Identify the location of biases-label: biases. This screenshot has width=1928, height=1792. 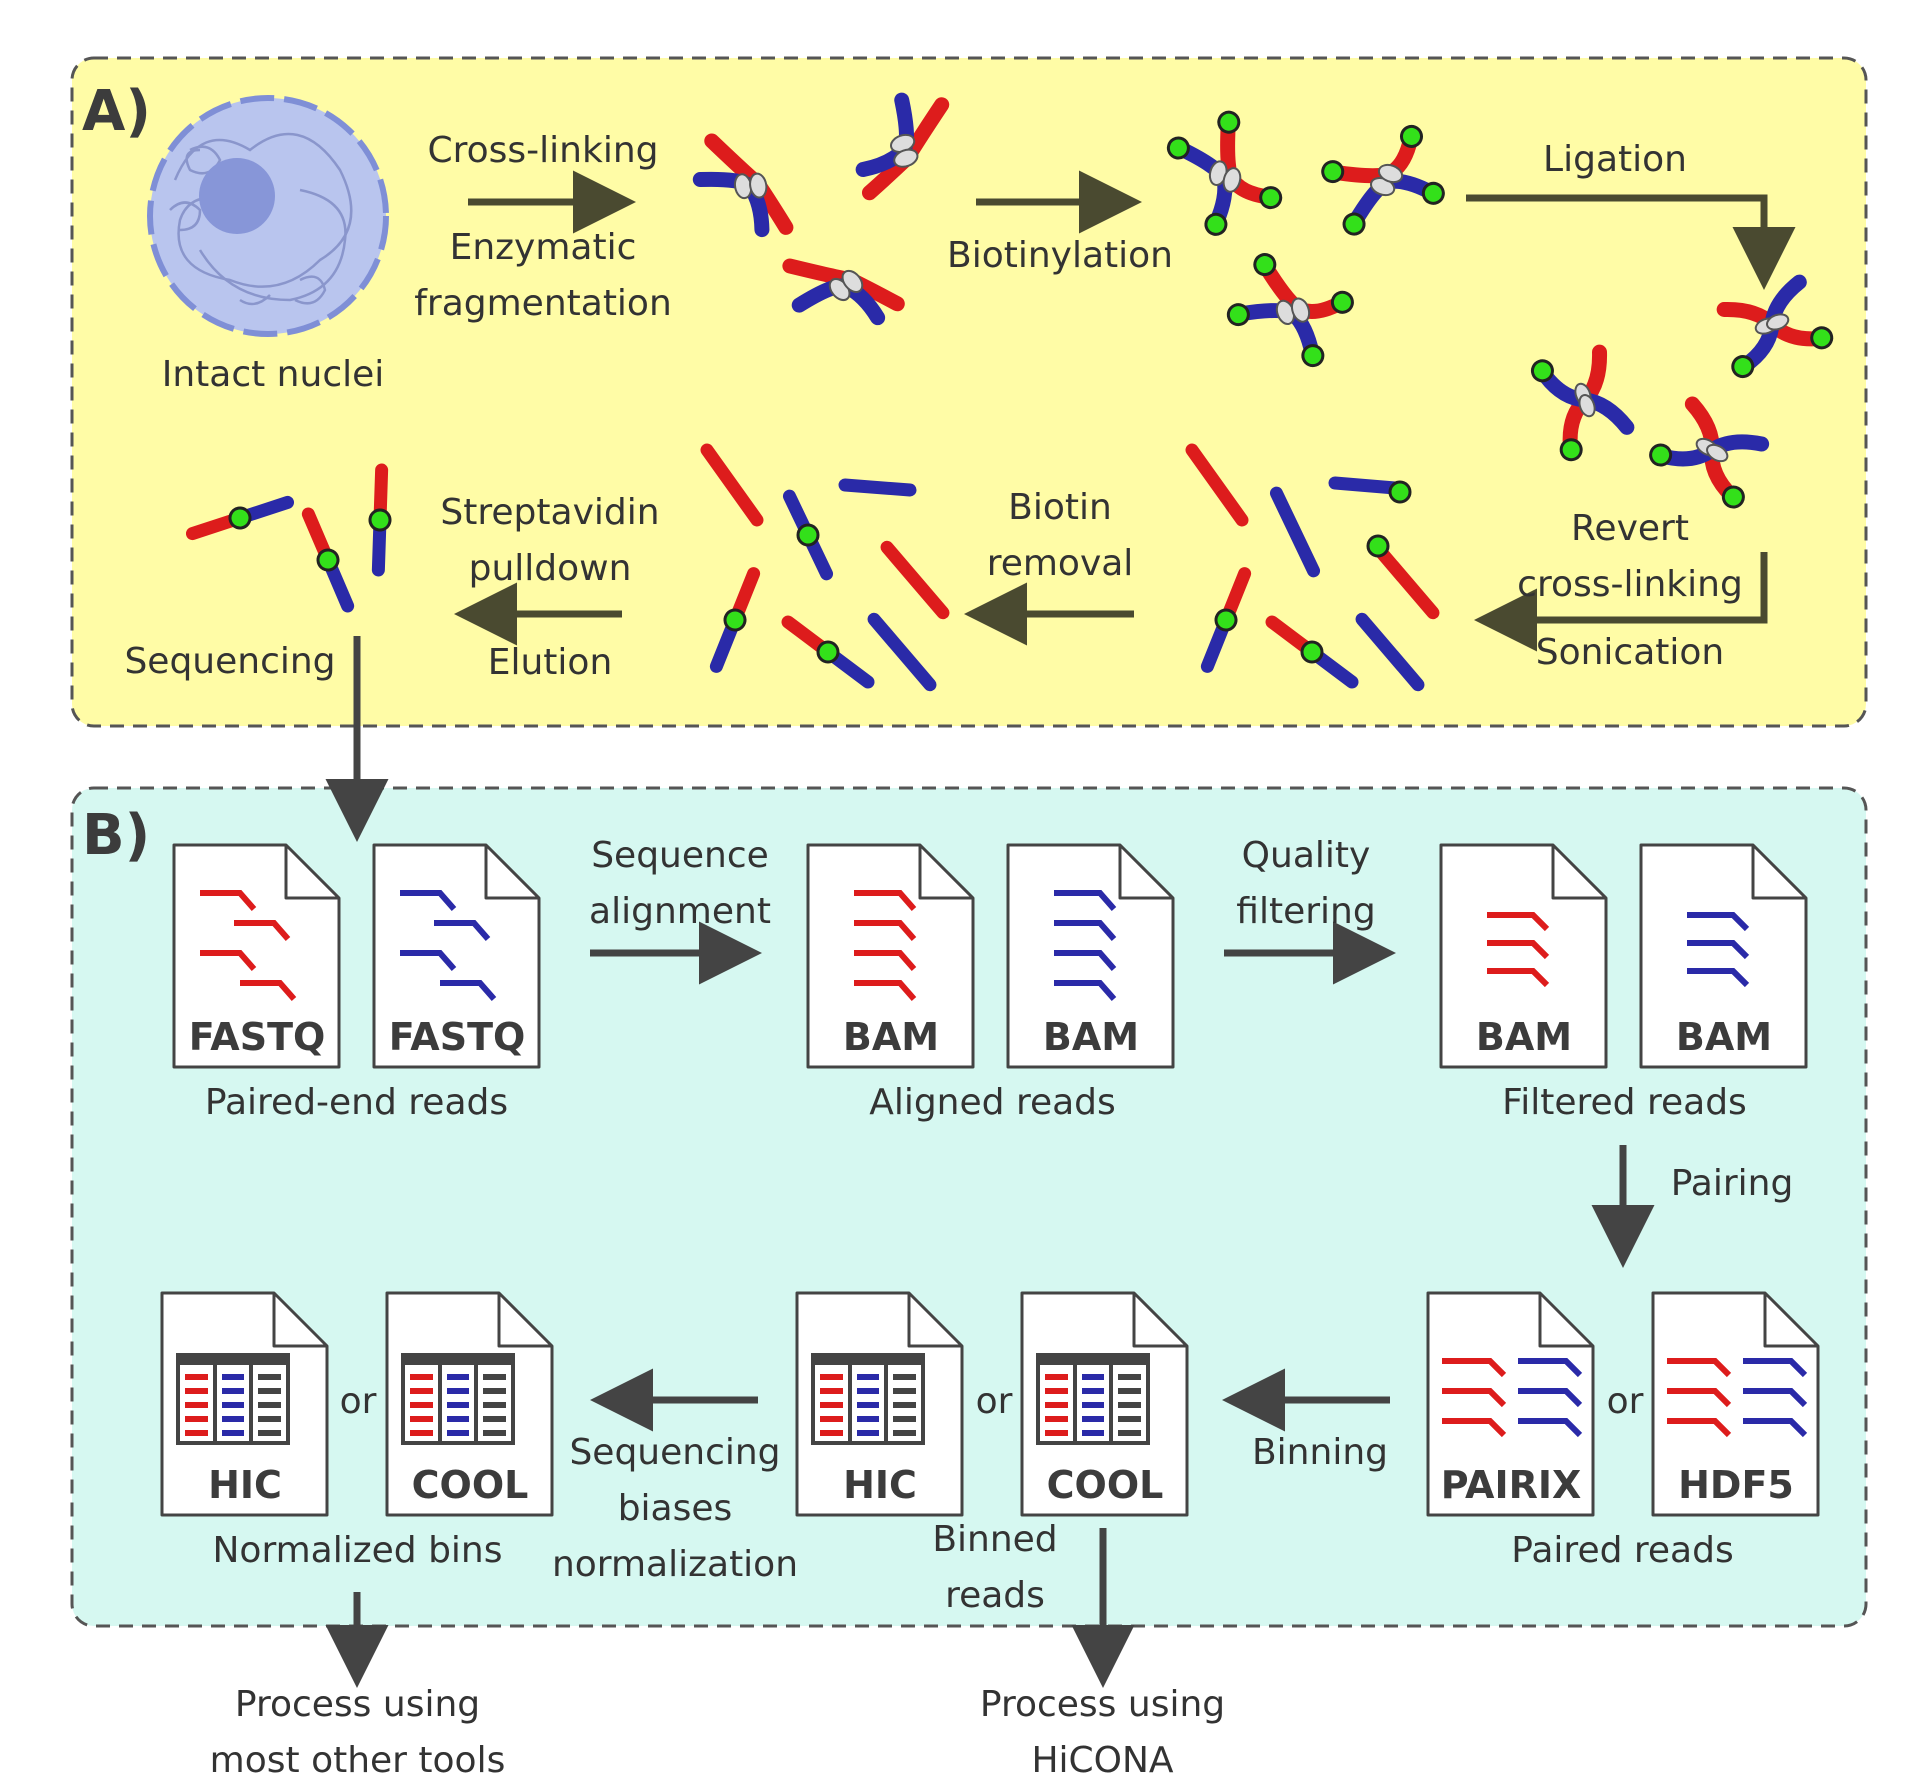
(675, 1508).